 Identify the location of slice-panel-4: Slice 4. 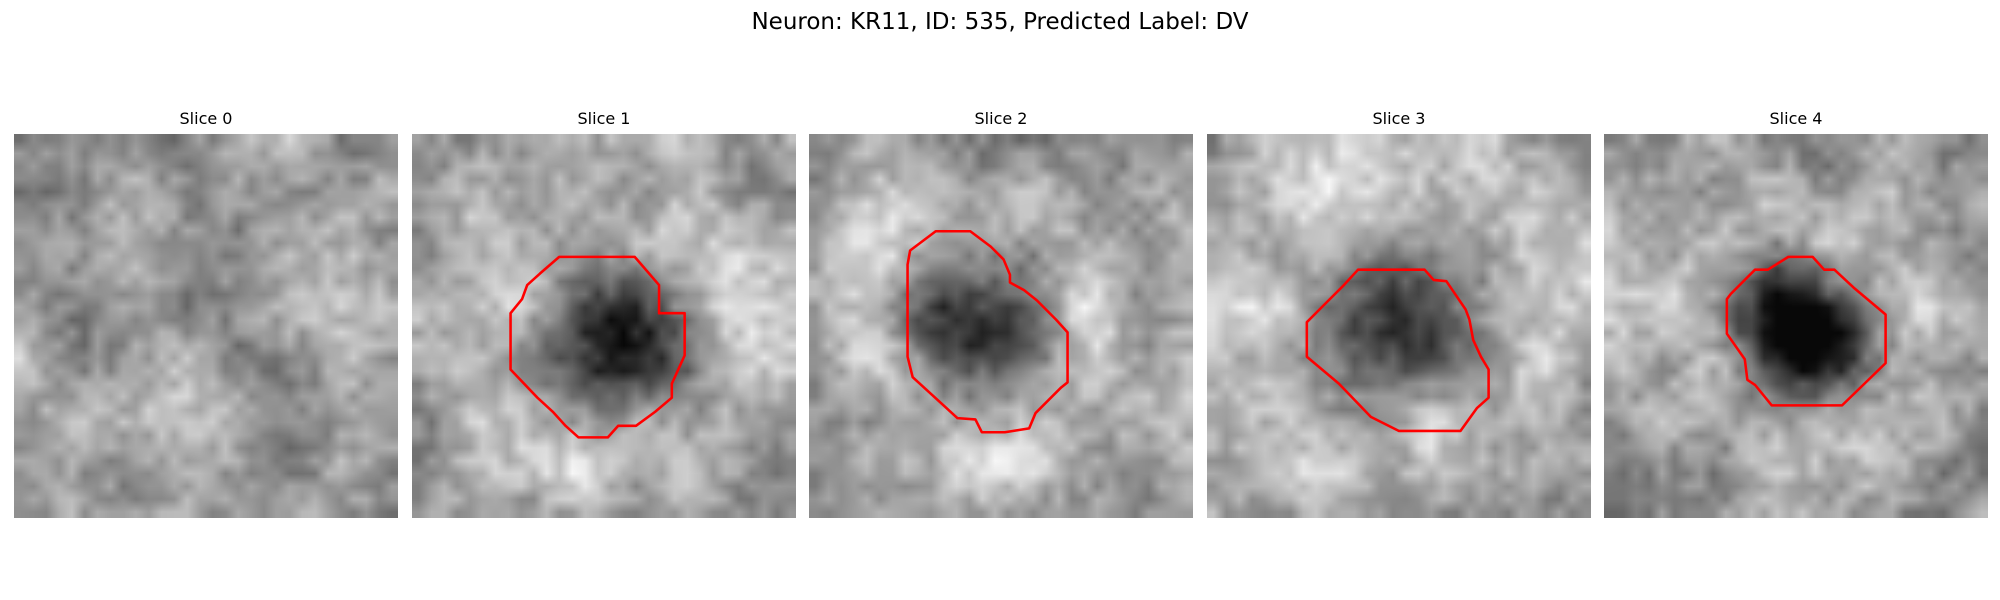
(1796, 313).